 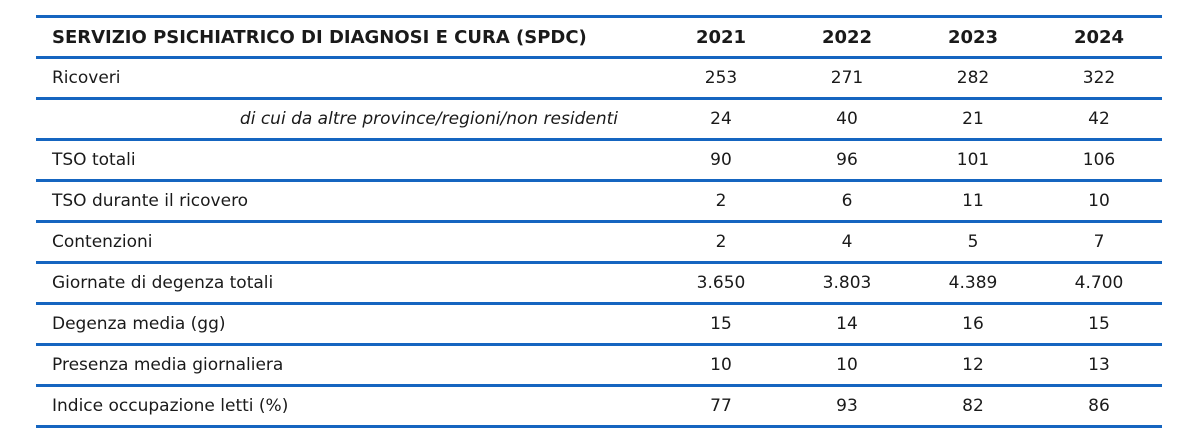 I want to click on cell-value: 42, so click(x=1099, y=119).